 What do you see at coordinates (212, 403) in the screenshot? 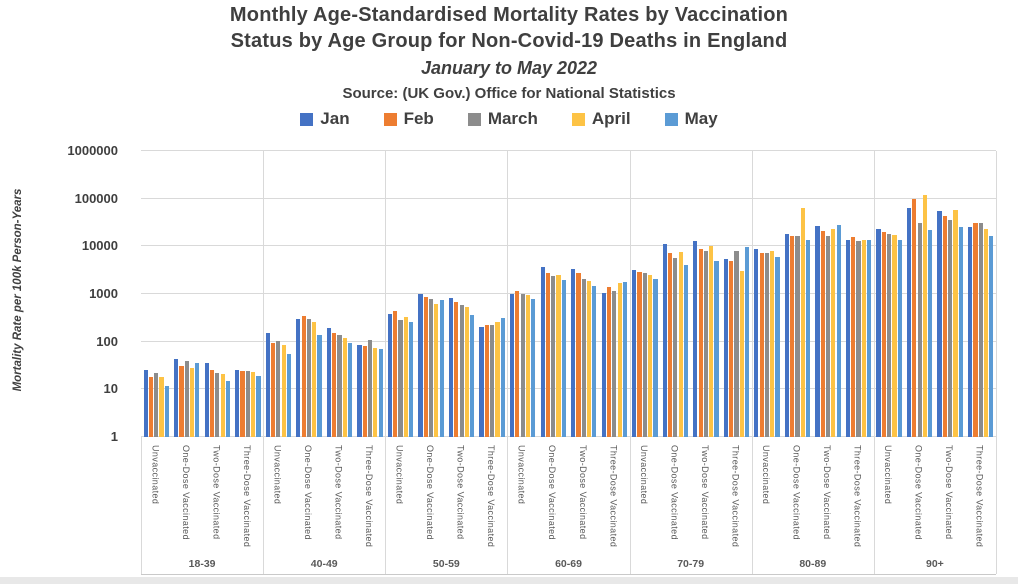
I see `bar-18-39-Two-Dose Vaccinated-Feb` at bounding box center [212, 403].